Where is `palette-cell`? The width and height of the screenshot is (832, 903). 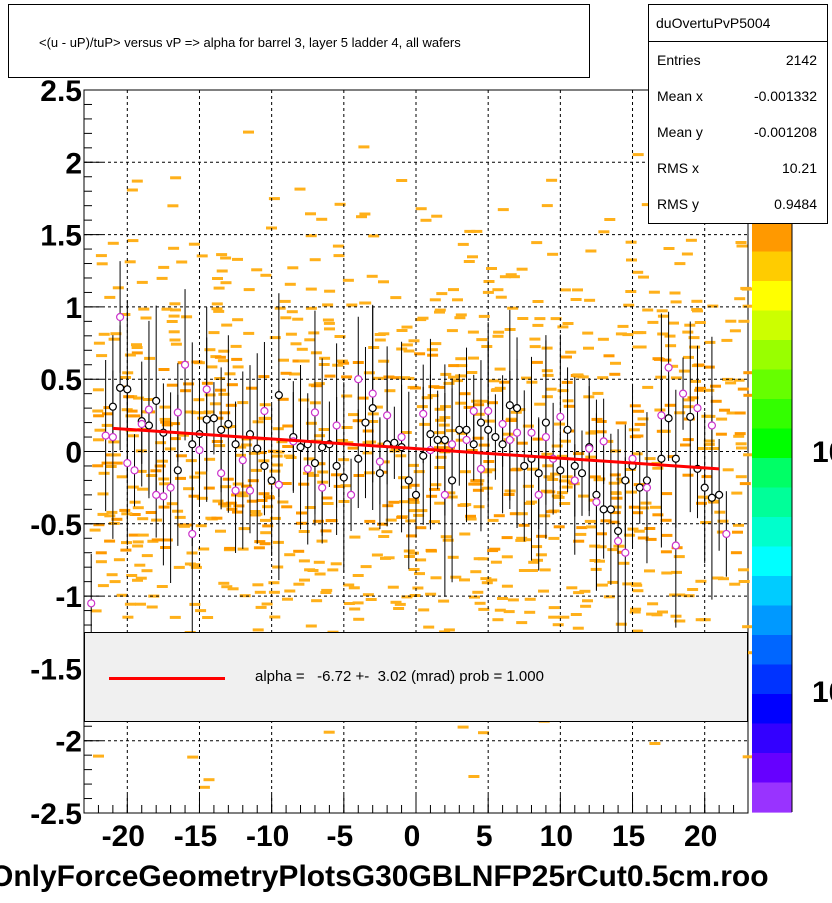
palette-cell is located at coordinates (772, 591).